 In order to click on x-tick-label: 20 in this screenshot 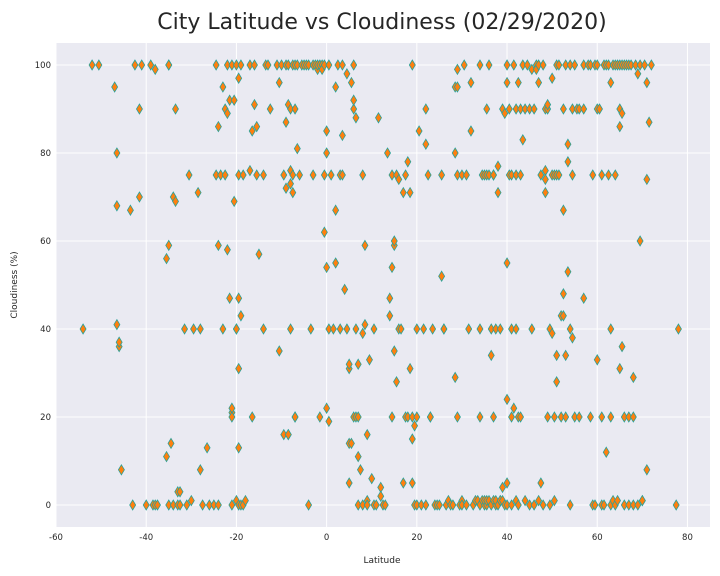, I will do `click(416, 538)`.